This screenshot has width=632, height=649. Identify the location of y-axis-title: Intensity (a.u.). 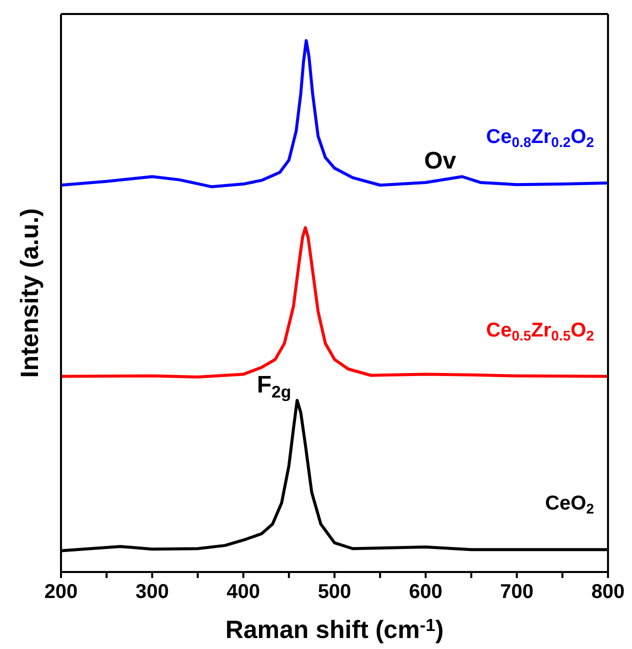
(30, 293).